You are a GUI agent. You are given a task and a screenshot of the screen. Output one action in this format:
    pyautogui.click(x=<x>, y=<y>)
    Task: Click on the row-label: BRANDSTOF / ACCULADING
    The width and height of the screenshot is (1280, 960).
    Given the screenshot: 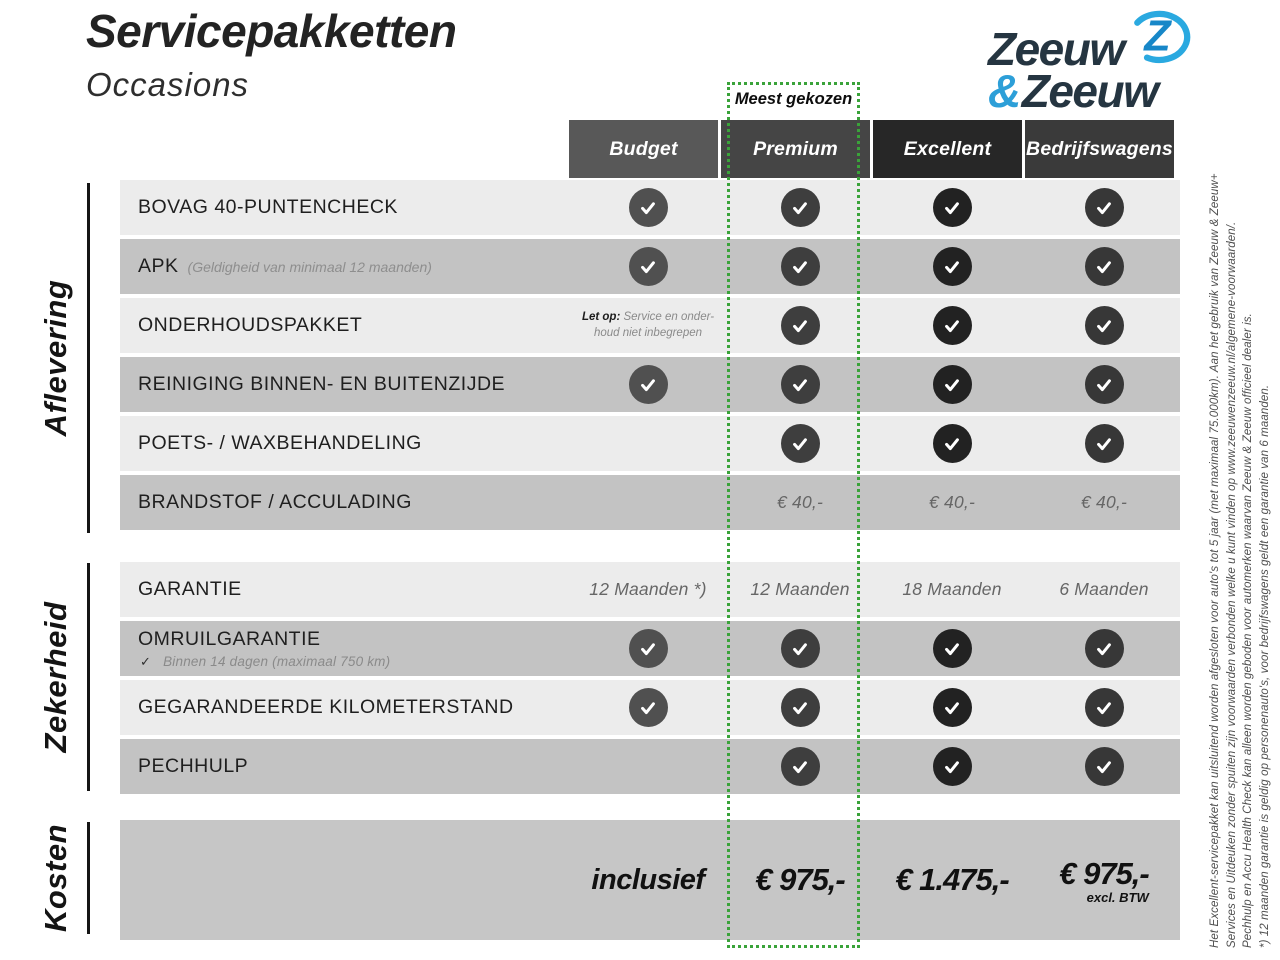 What is the action you would take?
    pyautogui.click(x=275, y=502)
    